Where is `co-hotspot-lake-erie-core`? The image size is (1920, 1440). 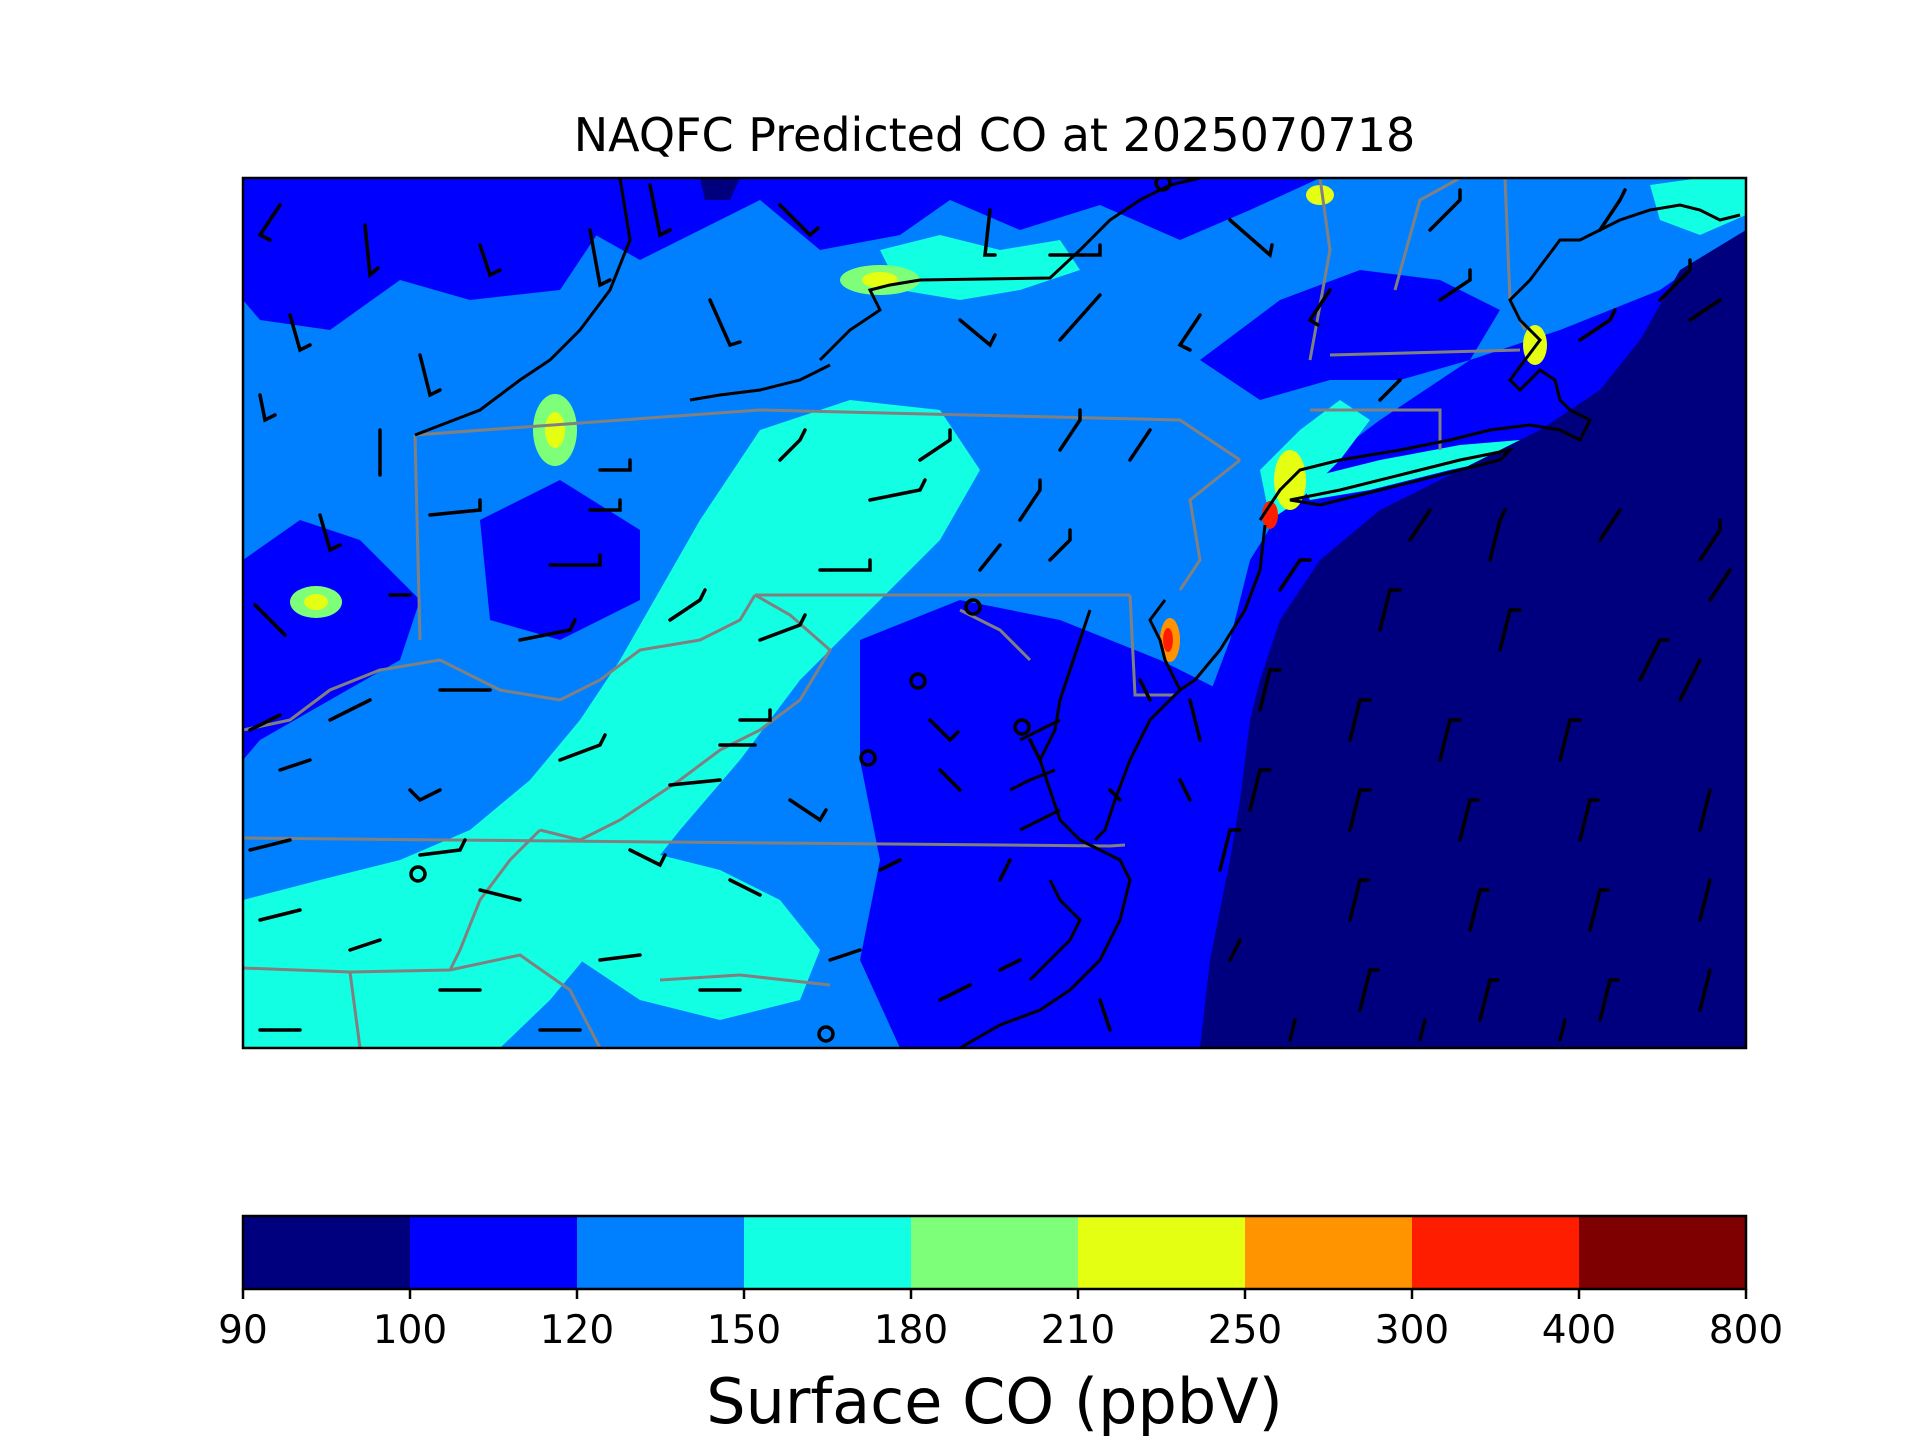
co-hotspot-lake-erie-core is located at coordinates (555, 430).